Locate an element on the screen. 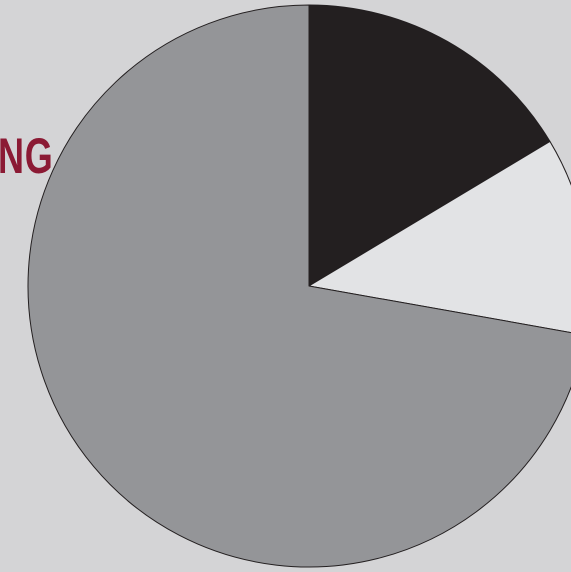 The width and height of the screenshot is (571, 572). title-fragment: NG is located at coordinates (27, 156).